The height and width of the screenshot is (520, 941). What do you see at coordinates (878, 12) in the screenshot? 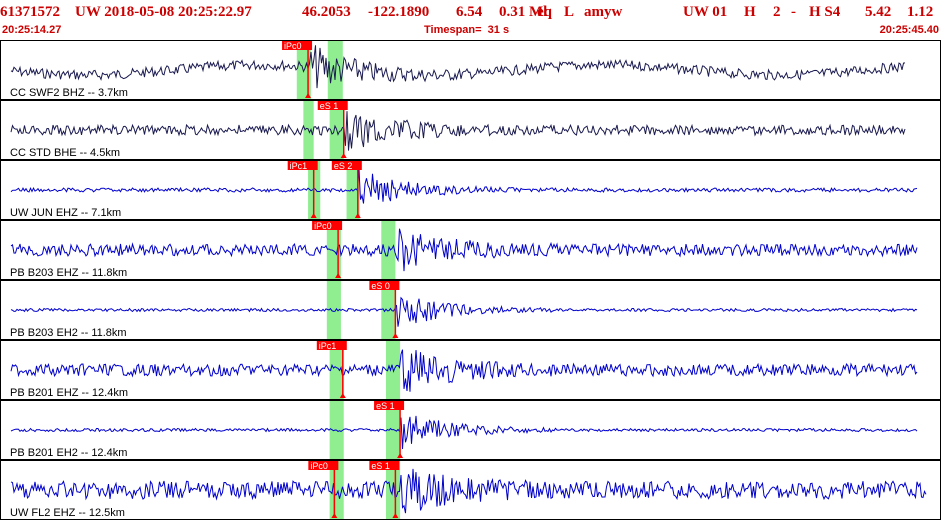
I see `header-field-14: 5.42` at bounding box center [878, 12].